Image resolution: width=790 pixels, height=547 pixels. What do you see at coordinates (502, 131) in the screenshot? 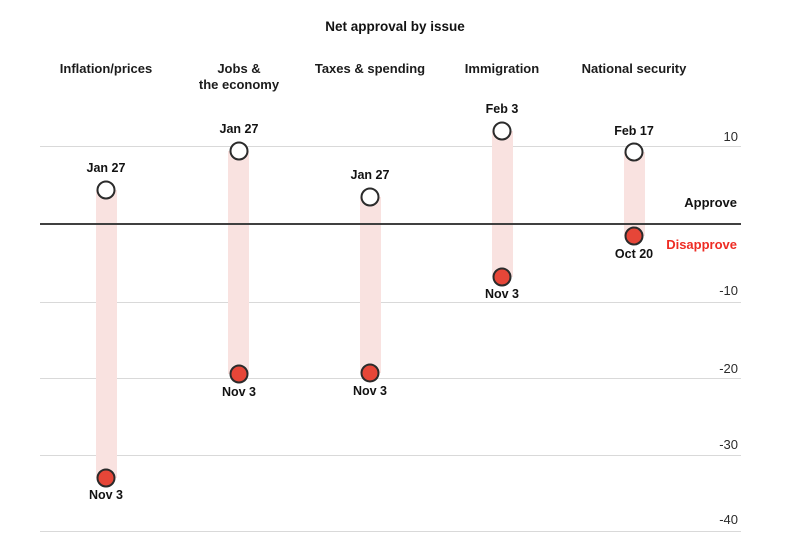
I see `start-dot-immigration` at bounding box center [502, 131].